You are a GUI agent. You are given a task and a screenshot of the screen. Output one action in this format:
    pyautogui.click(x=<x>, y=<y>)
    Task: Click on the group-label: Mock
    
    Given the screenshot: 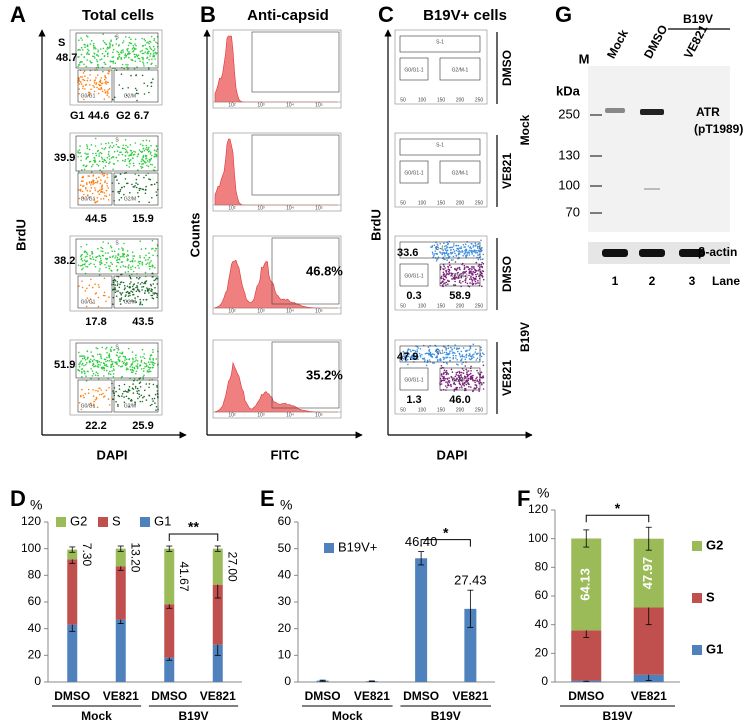 What is the action you would take?
    pyautogui.click(x=96, y=716)
    